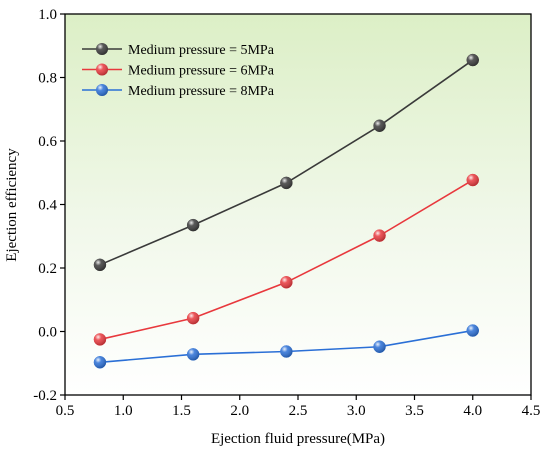 The height and width of the screenshot is (454, 550). What do you see at coordinates (239, 411) in the screenshot?
I see `x-tick-label: 2.0` at bounding box center [239, 411].